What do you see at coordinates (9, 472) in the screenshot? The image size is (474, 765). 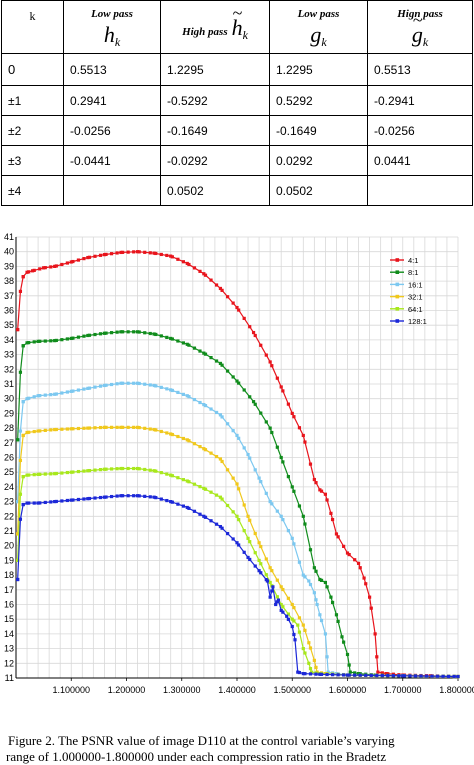 I see `y-tick-label: 25` at bounding box center [9, 472].